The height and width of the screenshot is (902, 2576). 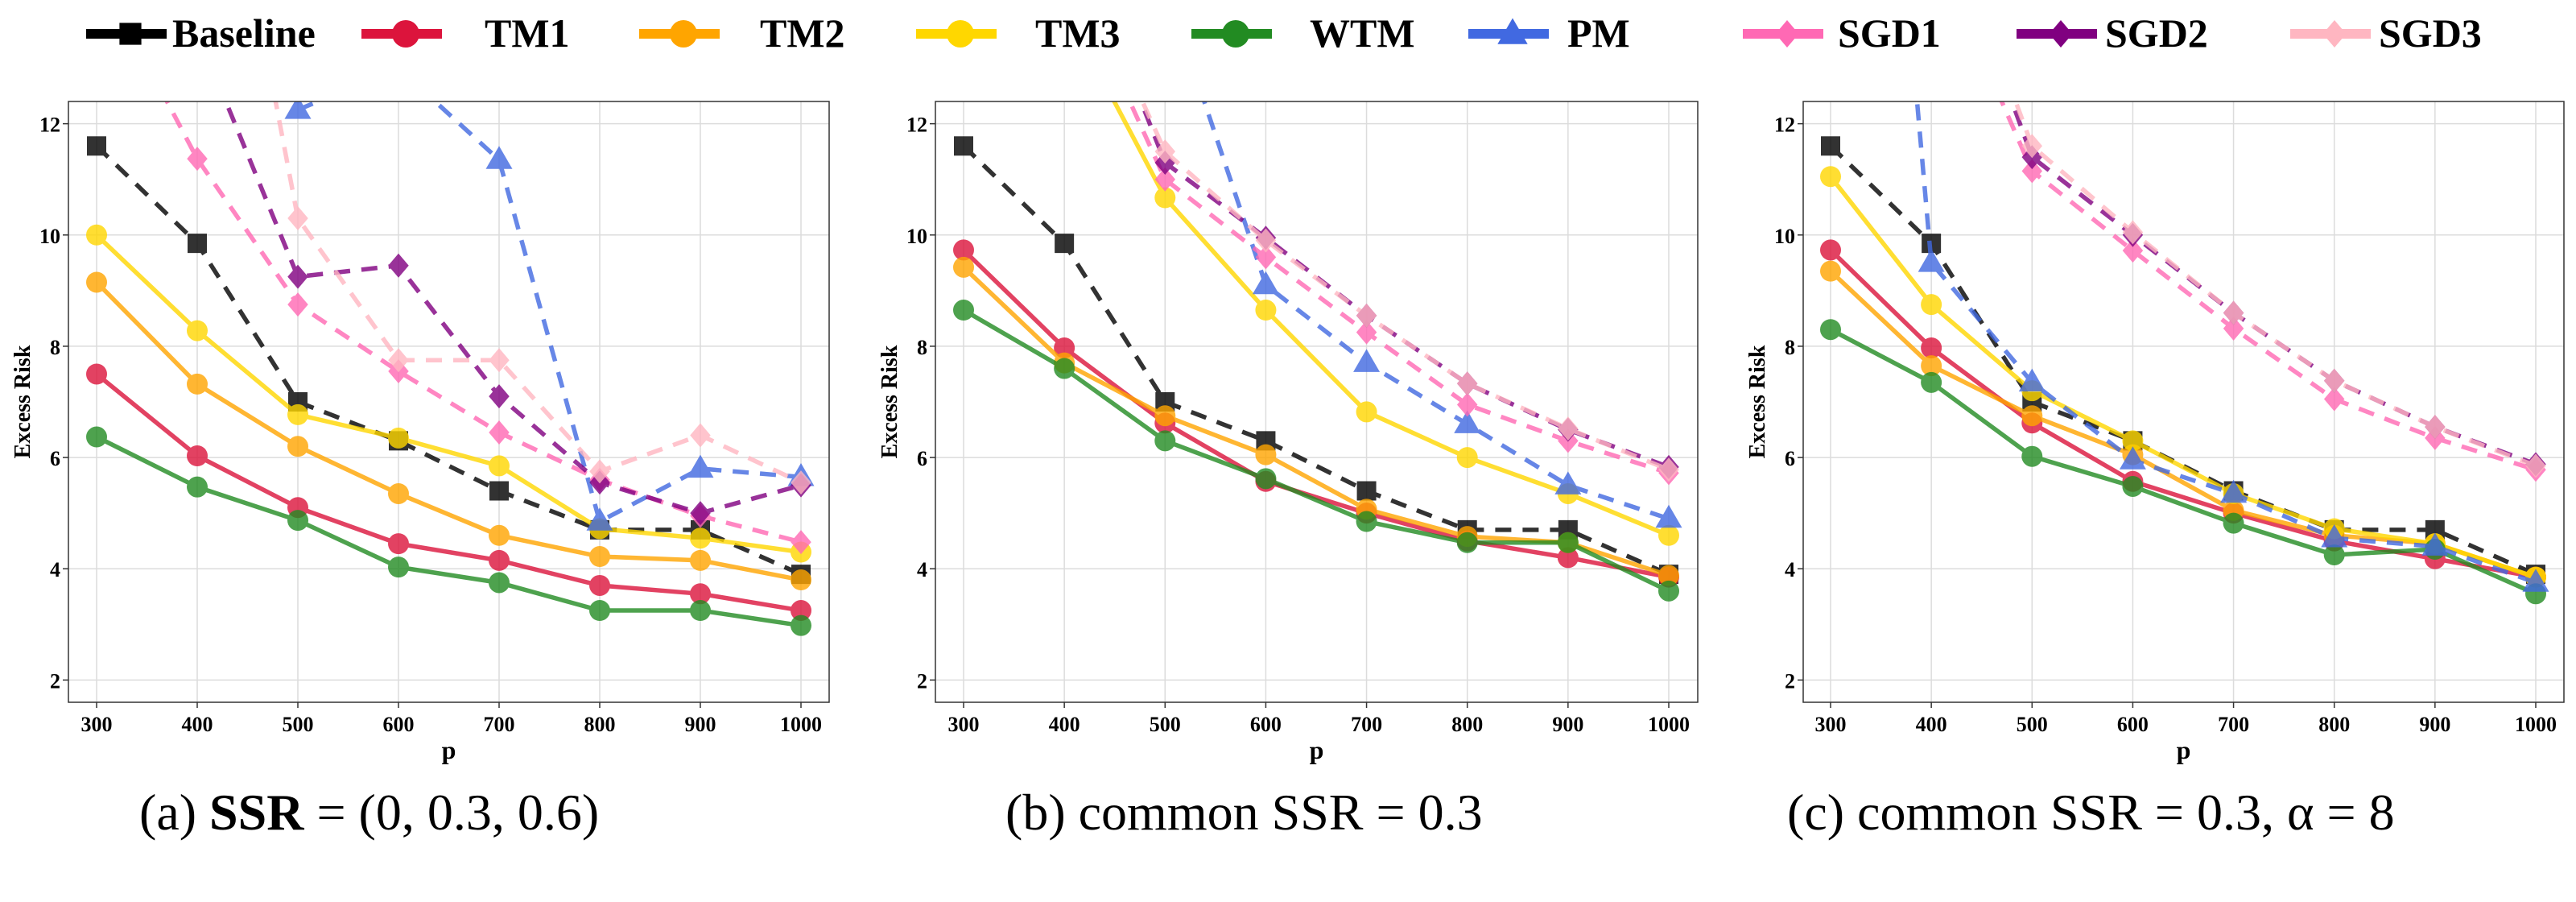 What do you see at coordinates (2386, 33) in the screenshot?
I see `legend-item-sgd3: SGD3` at bounding box center [2386, 33].